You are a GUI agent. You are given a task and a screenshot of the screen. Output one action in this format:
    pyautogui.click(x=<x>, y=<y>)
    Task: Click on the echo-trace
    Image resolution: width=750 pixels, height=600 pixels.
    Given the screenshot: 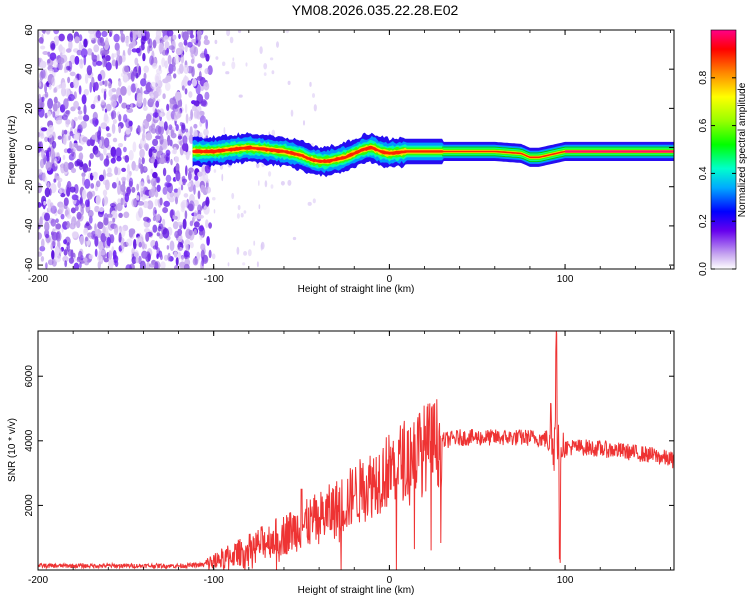 What is the action you would take?
    pyautogui.click(x=433, y=155)
    